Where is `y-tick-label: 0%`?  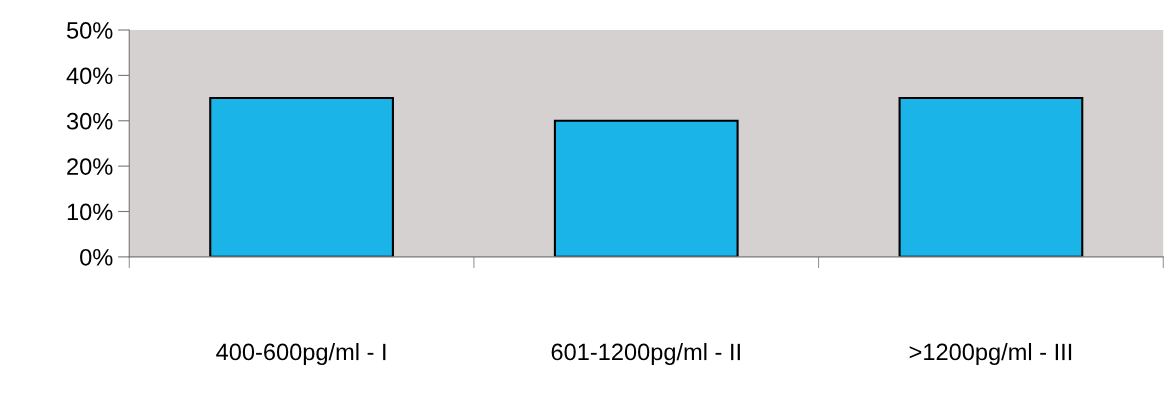
y-tick-label: 0% is located at coordinates (96, 257).